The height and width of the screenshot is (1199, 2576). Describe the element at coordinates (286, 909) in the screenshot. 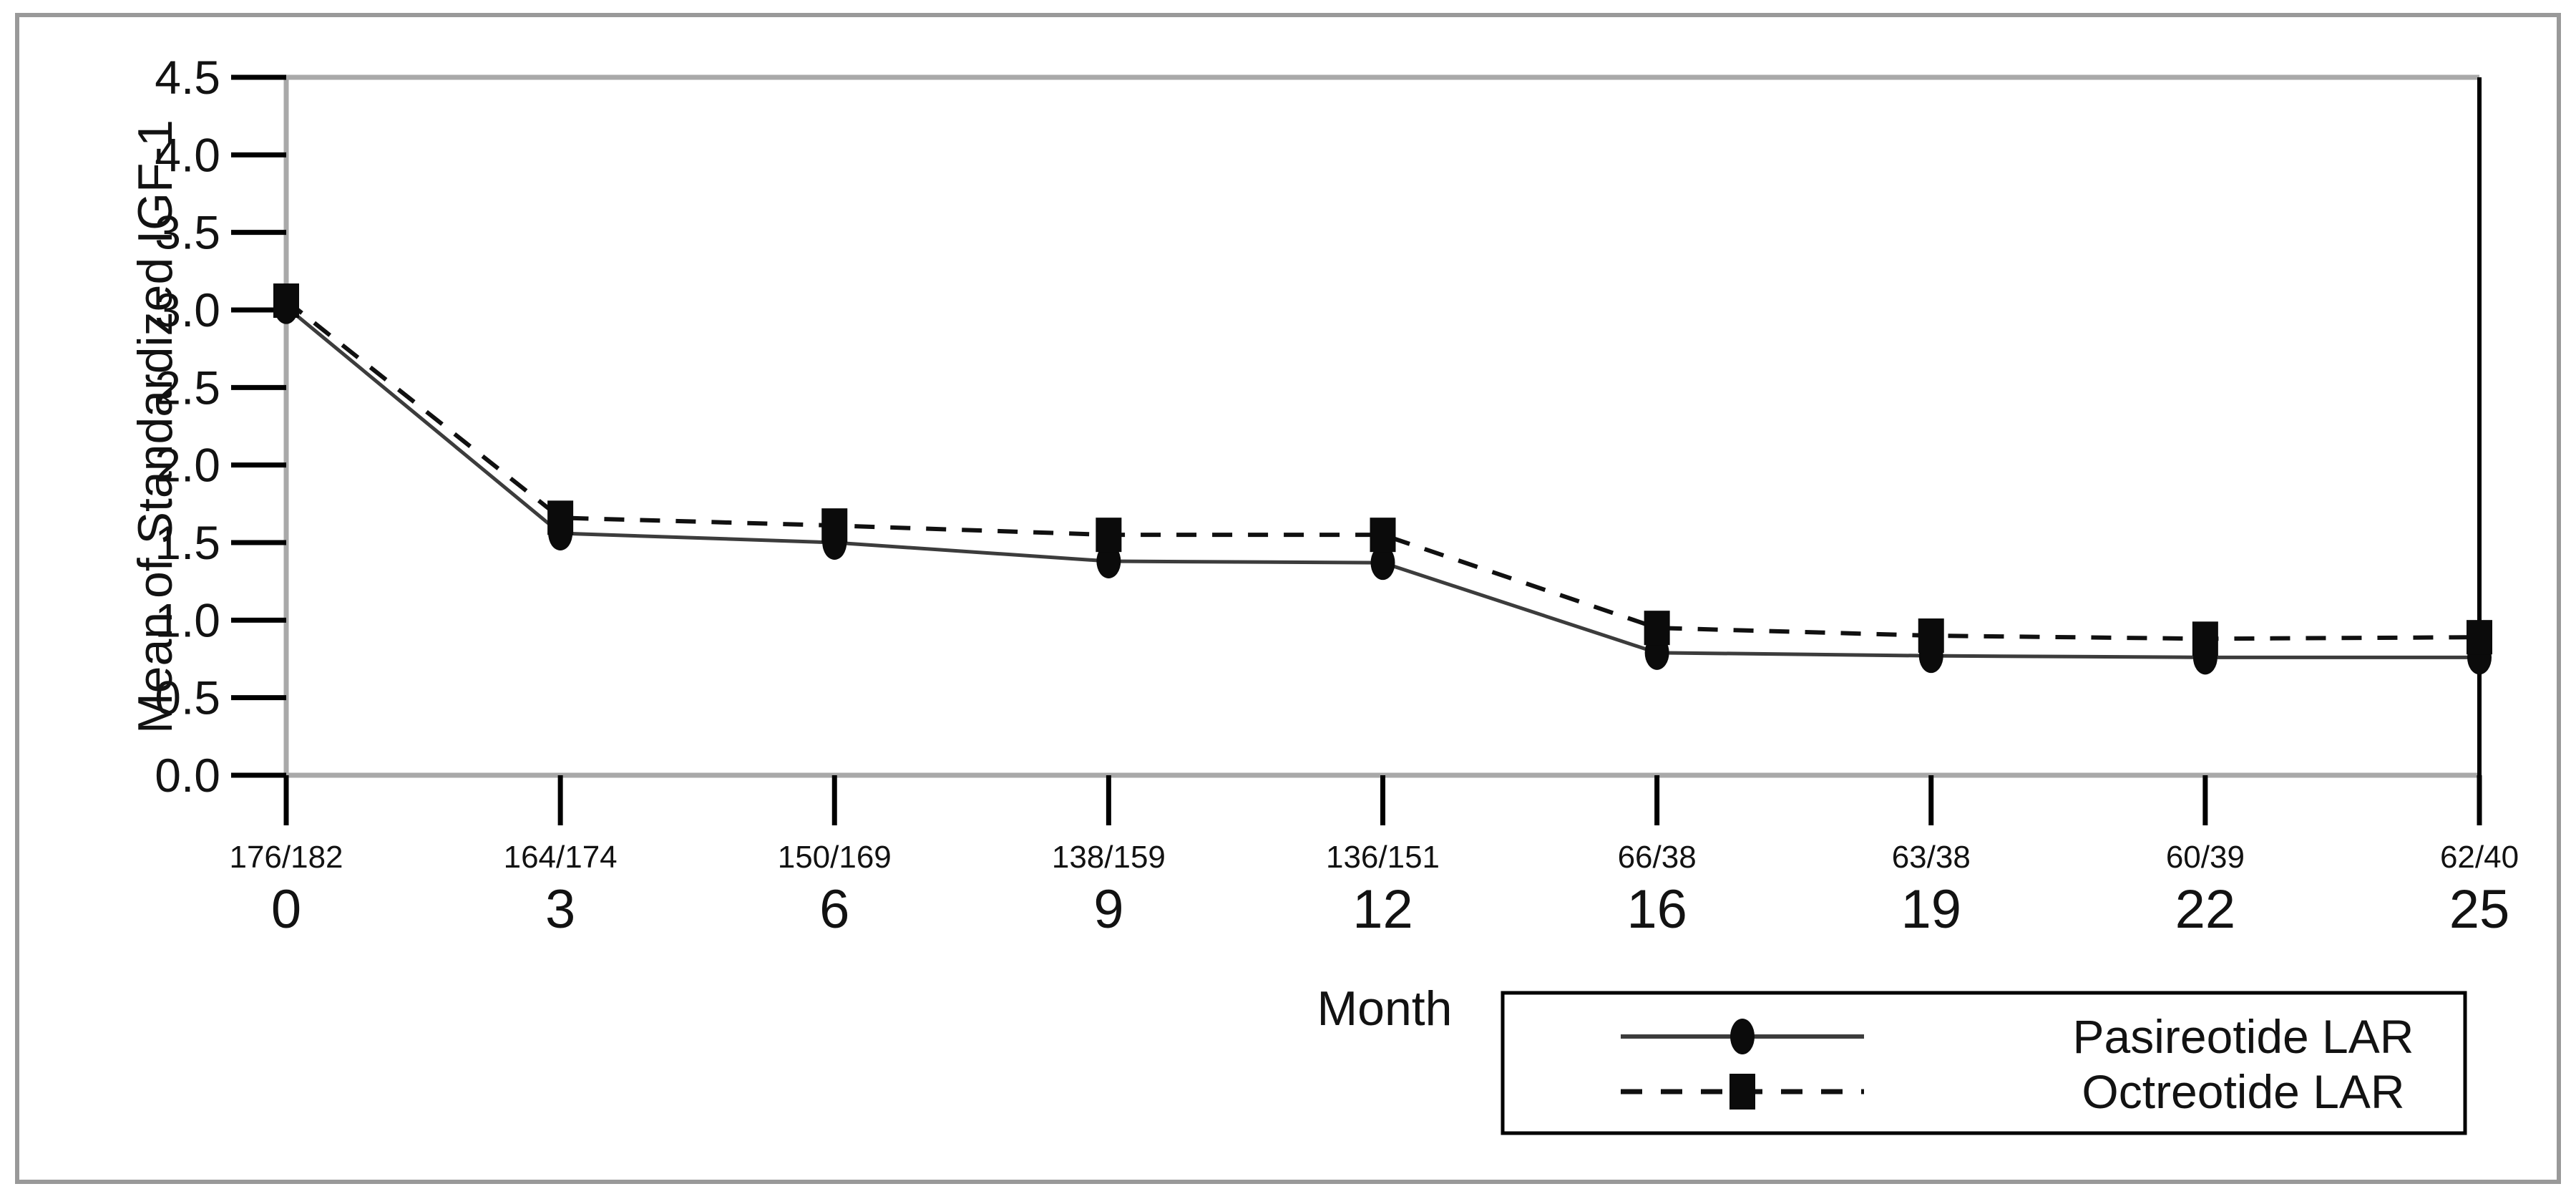

I see `x-tick-label: 0` at that location.